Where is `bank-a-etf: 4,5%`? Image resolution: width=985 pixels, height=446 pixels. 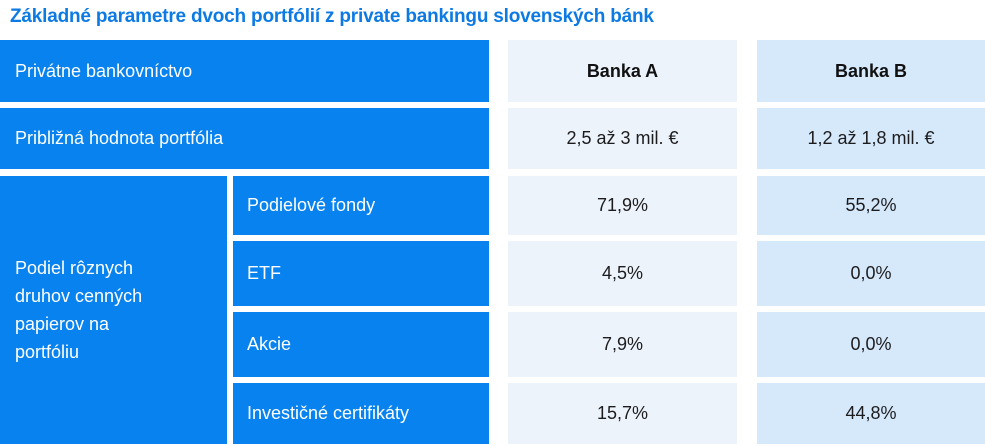
bank-a-etf: 4,5% is located at coordinates (622, 273).